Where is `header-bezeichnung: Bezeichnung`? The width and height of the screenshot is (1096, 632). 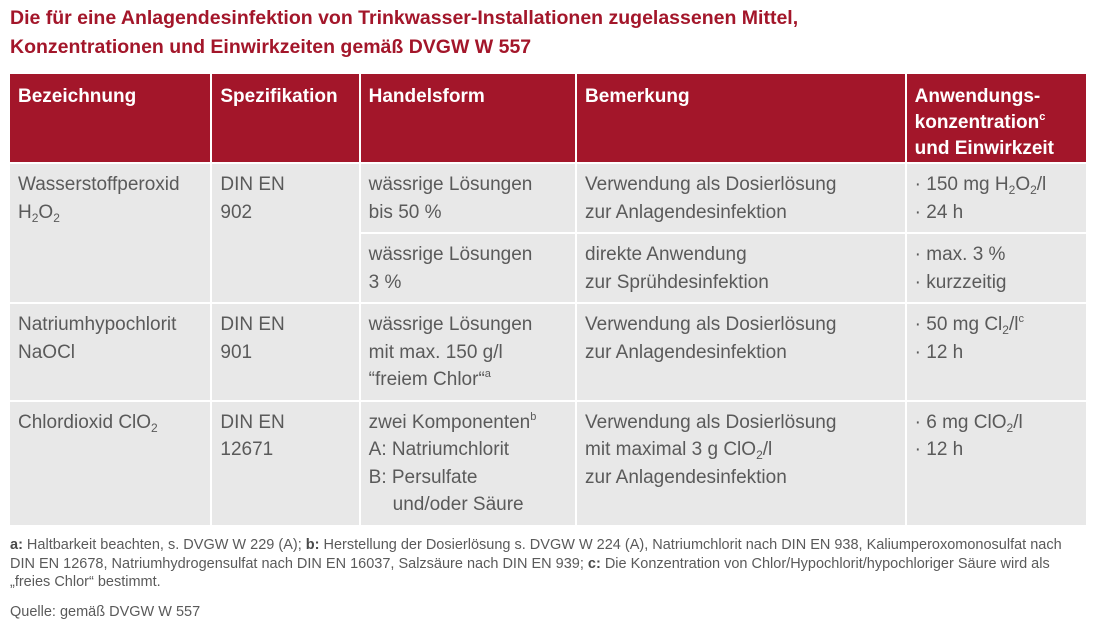 header-bezeichnung: Bezeichnung is located at coordinates (110, 118).